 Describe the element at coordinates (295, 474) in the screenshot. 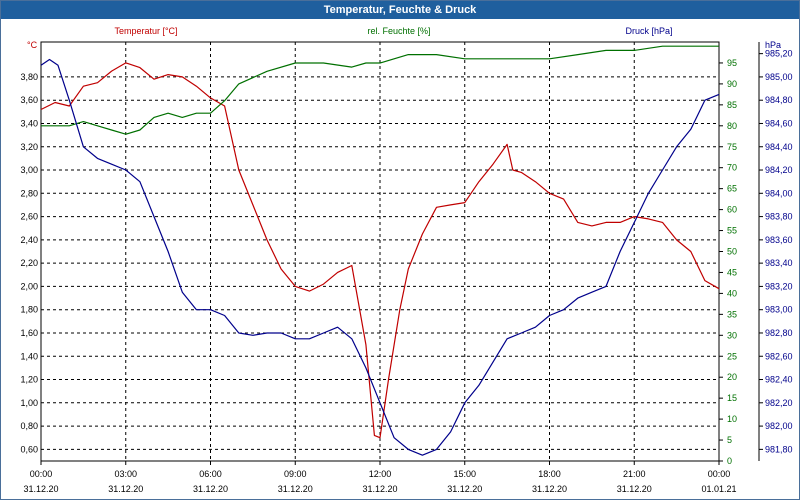

I see `x-tick-time: 09:00` at that location.